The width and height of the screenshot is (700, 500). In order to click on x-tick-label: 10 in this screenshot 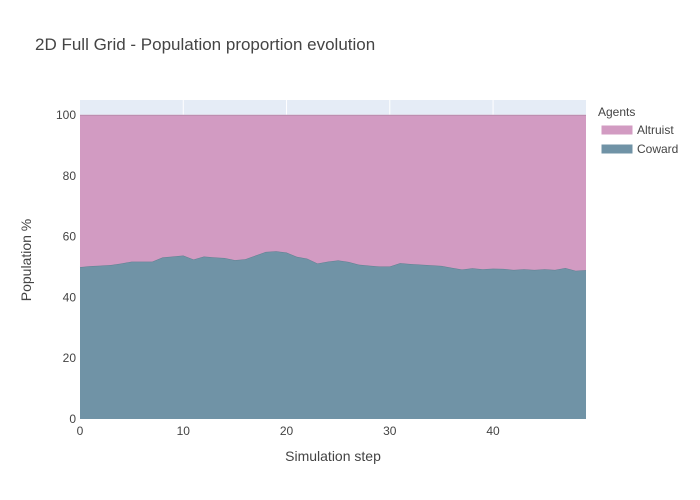, I will do `click(184, 431)`.